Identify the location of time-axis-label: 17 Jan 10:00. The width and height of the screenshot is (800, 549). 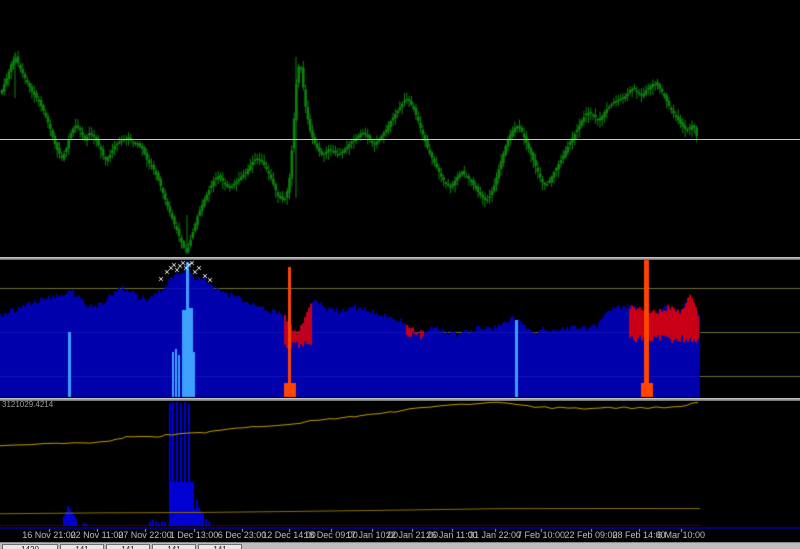
(372, 535).